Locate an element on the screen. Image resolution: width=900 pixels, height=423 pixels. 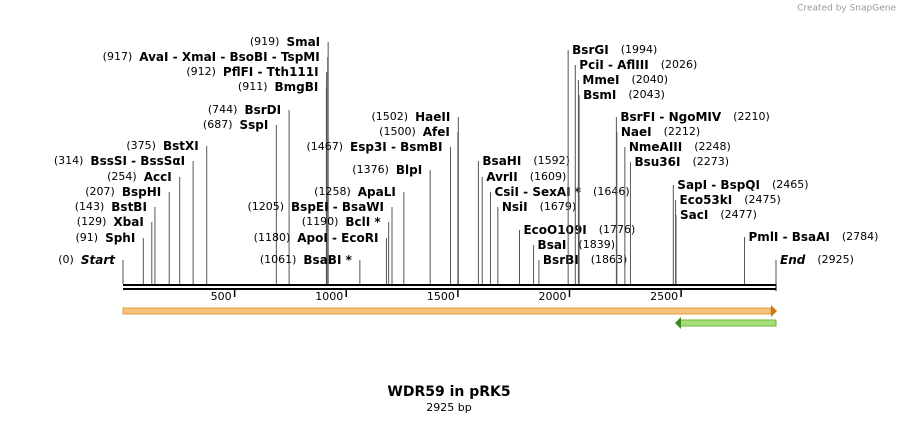
site-label: (0) Start is located at coordinates (87, 260).